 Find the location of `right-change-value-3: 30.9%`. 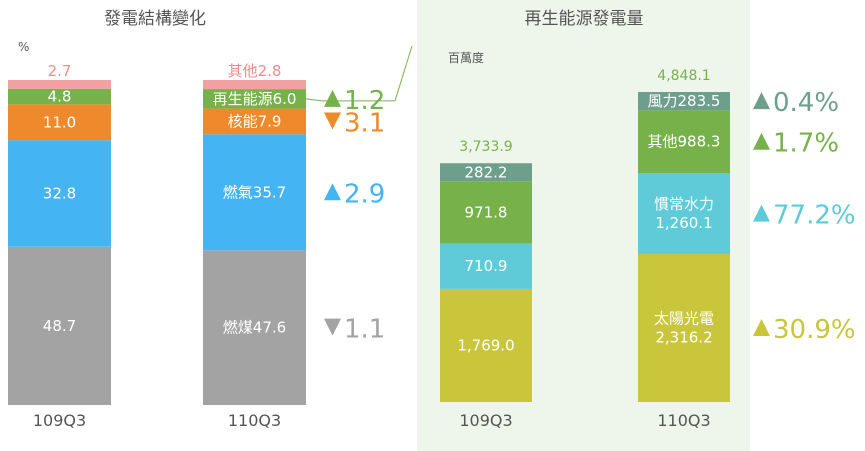

right-change-value-3: 30.9% is located at coordinates (814, 330).